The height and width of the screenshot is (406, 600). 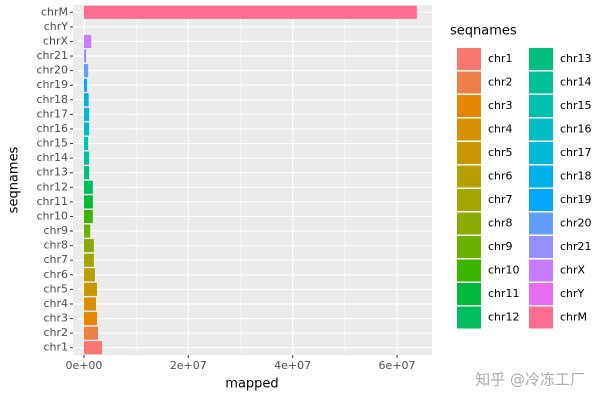 What do you see at coordinates (52, 186) in the screenshot?
I see `y-tick-label: chr12` at bounding box center [52, 186].